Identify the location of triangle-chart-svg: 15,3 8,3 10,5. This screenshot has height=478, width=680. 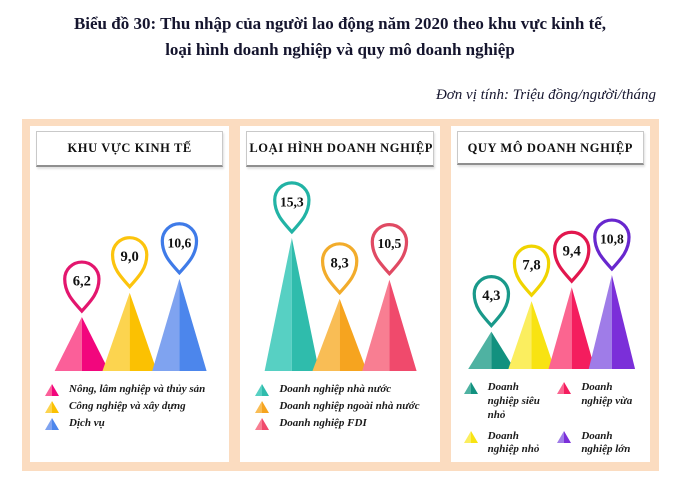
(340, 276).